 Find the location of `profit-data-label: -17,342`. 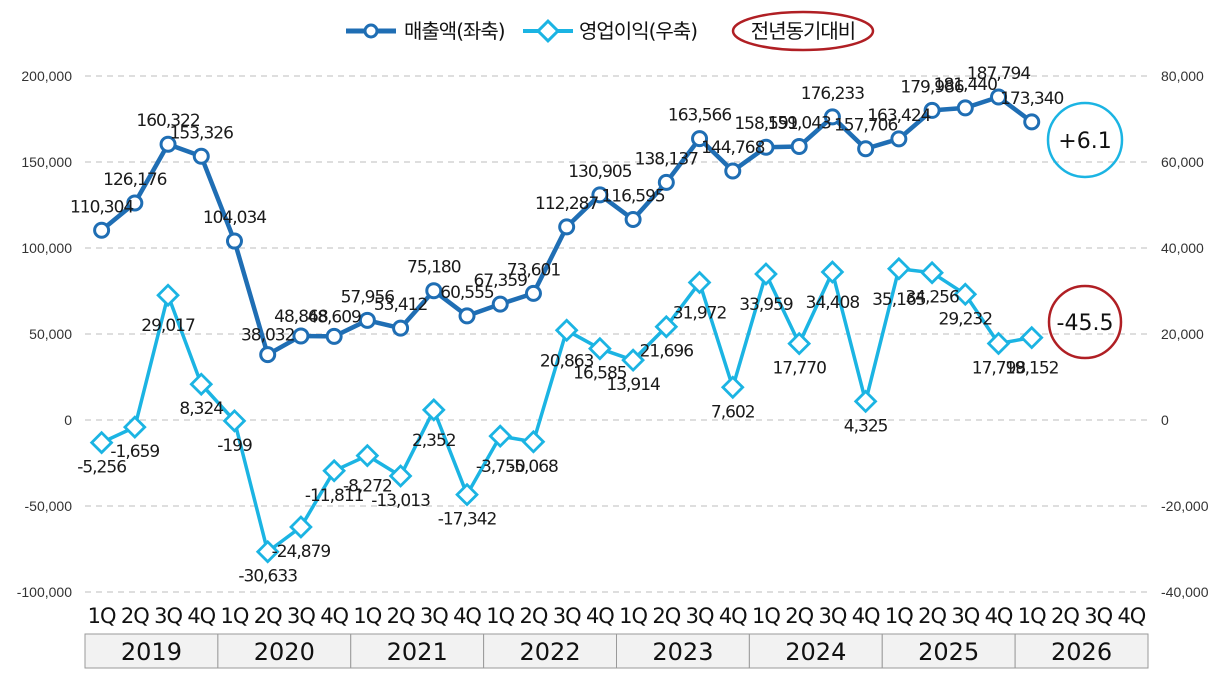

profit-data-label: -17,342 is located at coordinates (467, 520).